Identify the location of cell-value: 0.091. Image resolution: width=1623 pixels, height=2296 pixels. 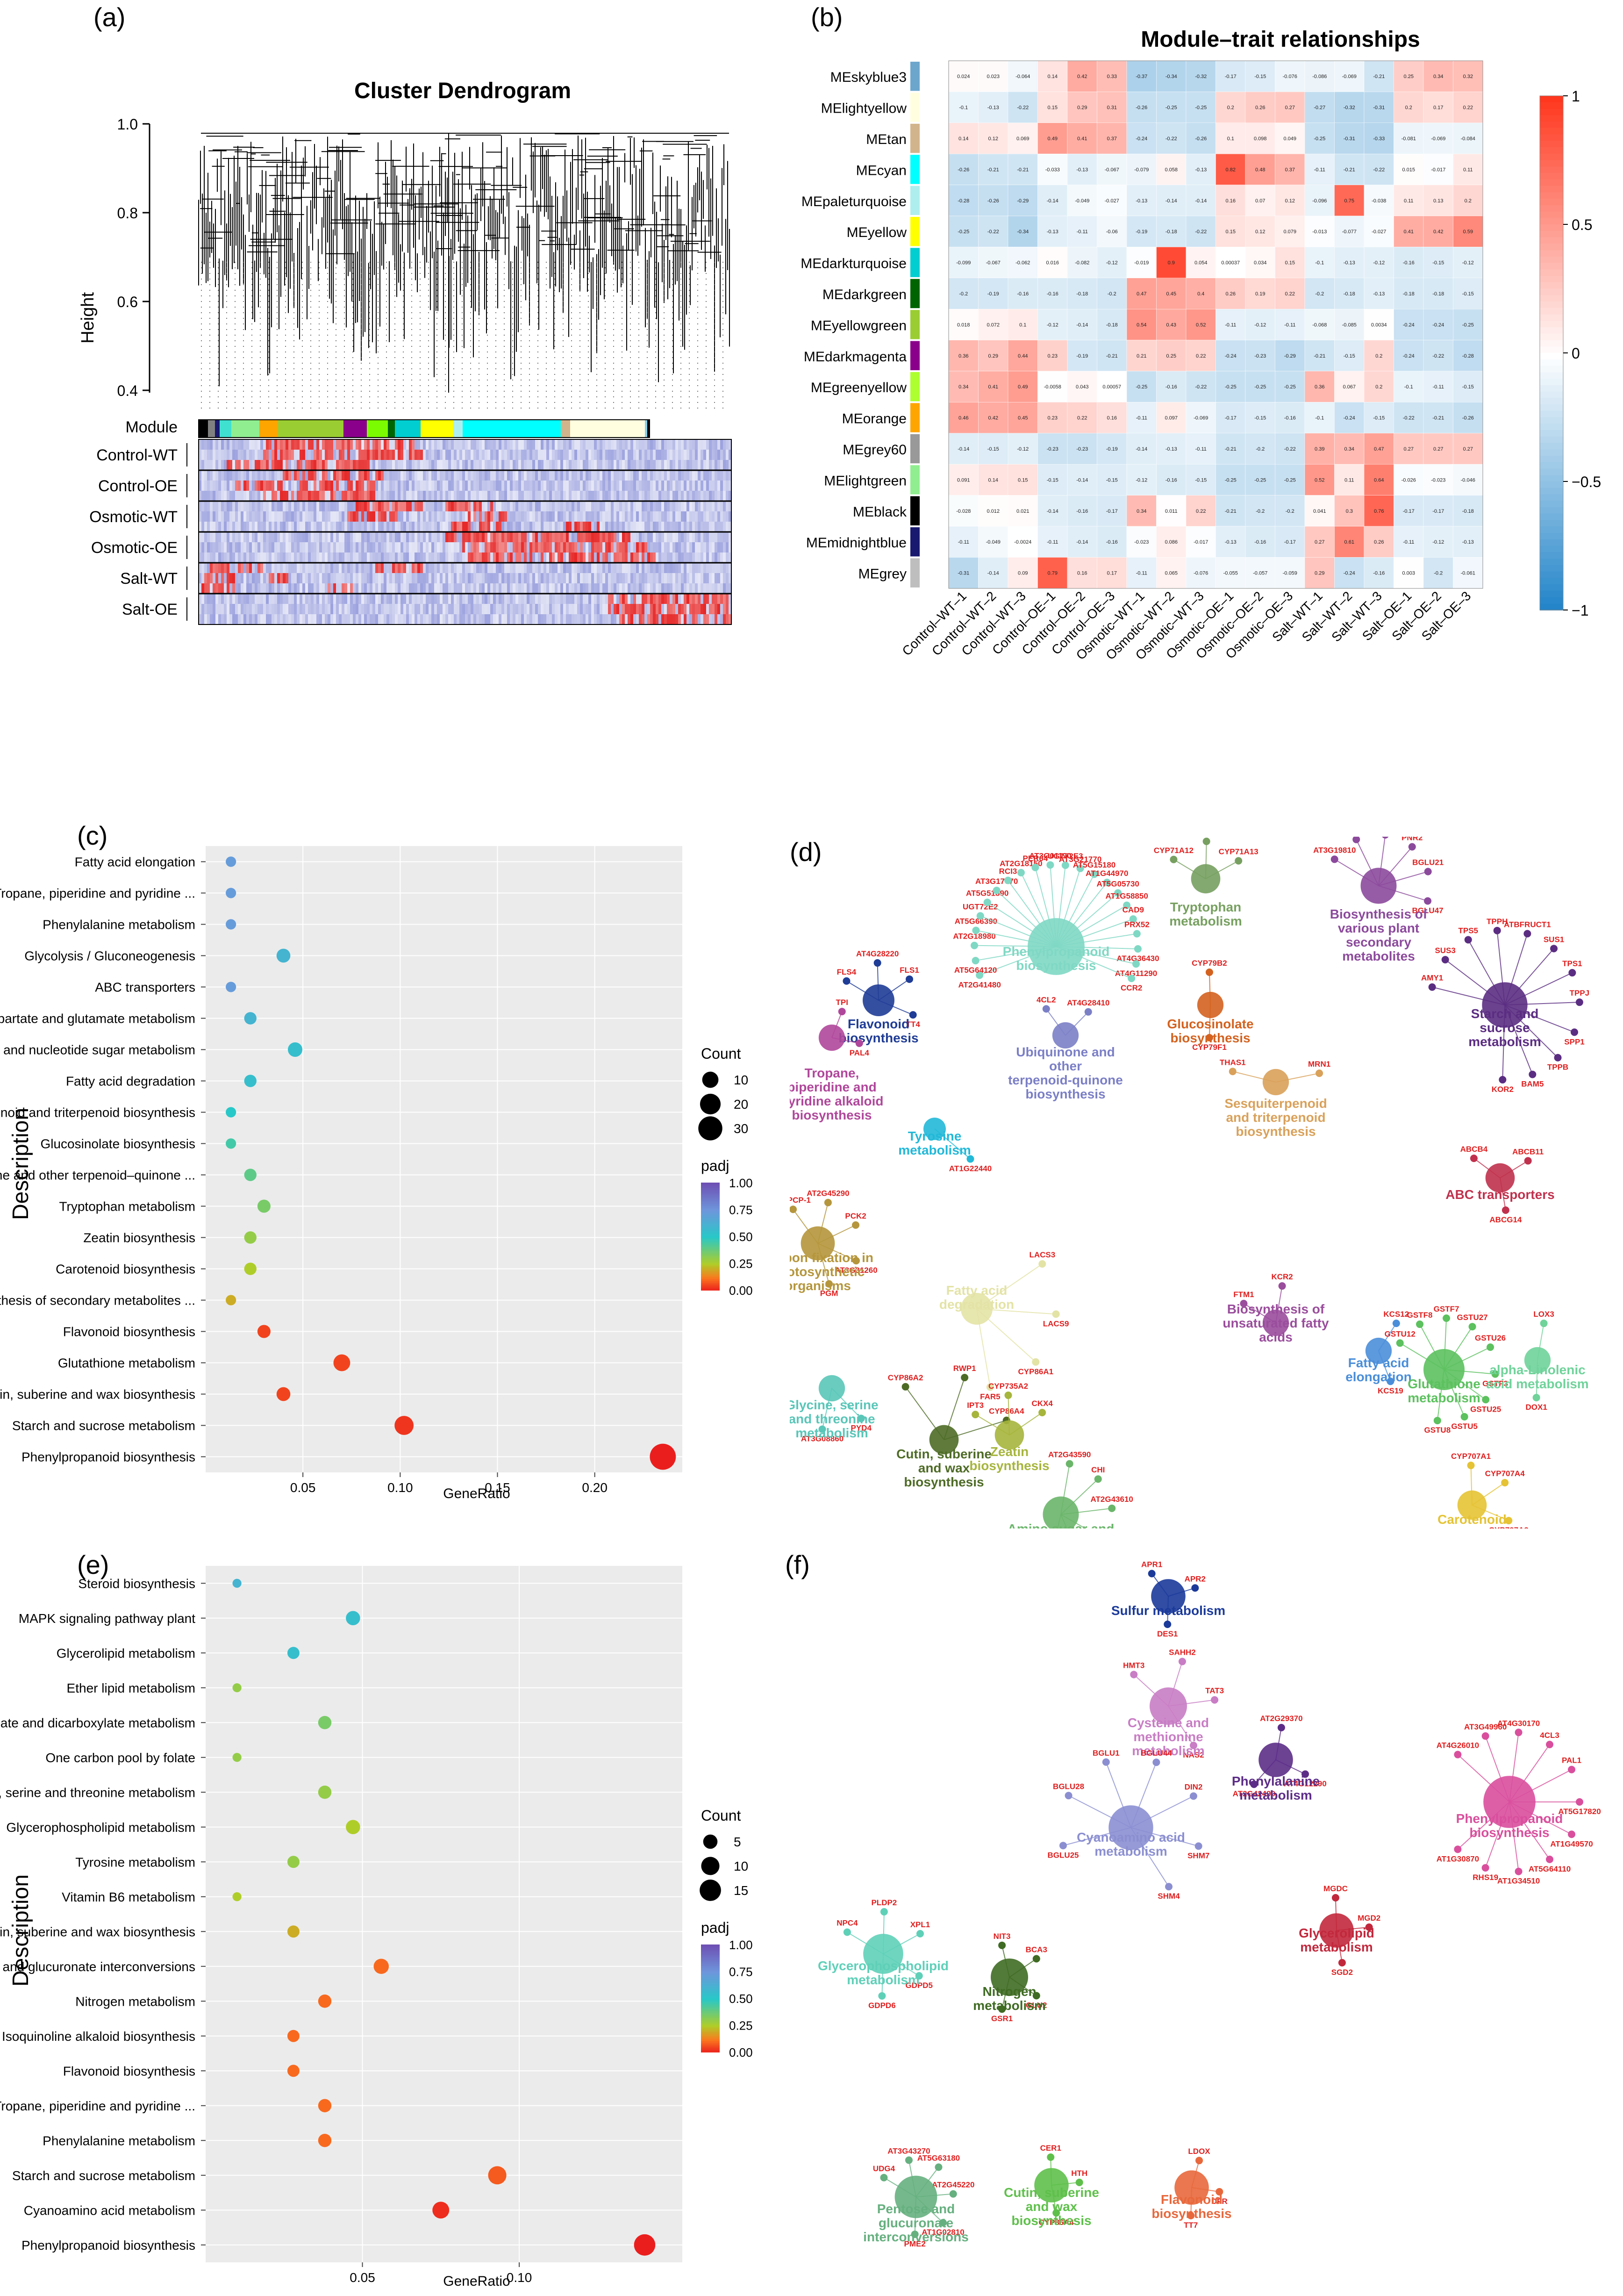
(964, 480).